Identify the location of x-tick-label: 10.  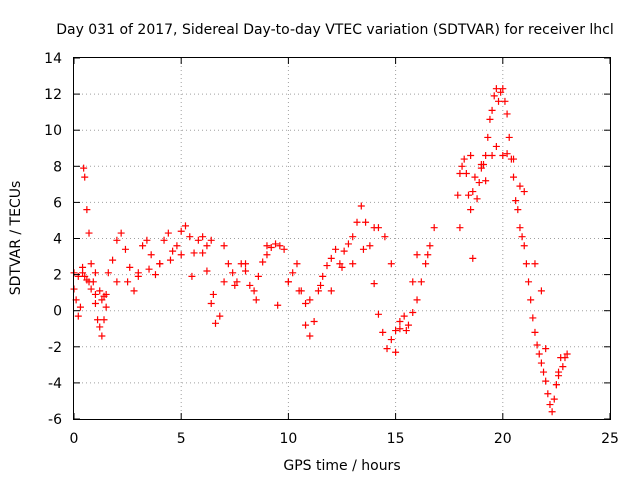
(288, 439).